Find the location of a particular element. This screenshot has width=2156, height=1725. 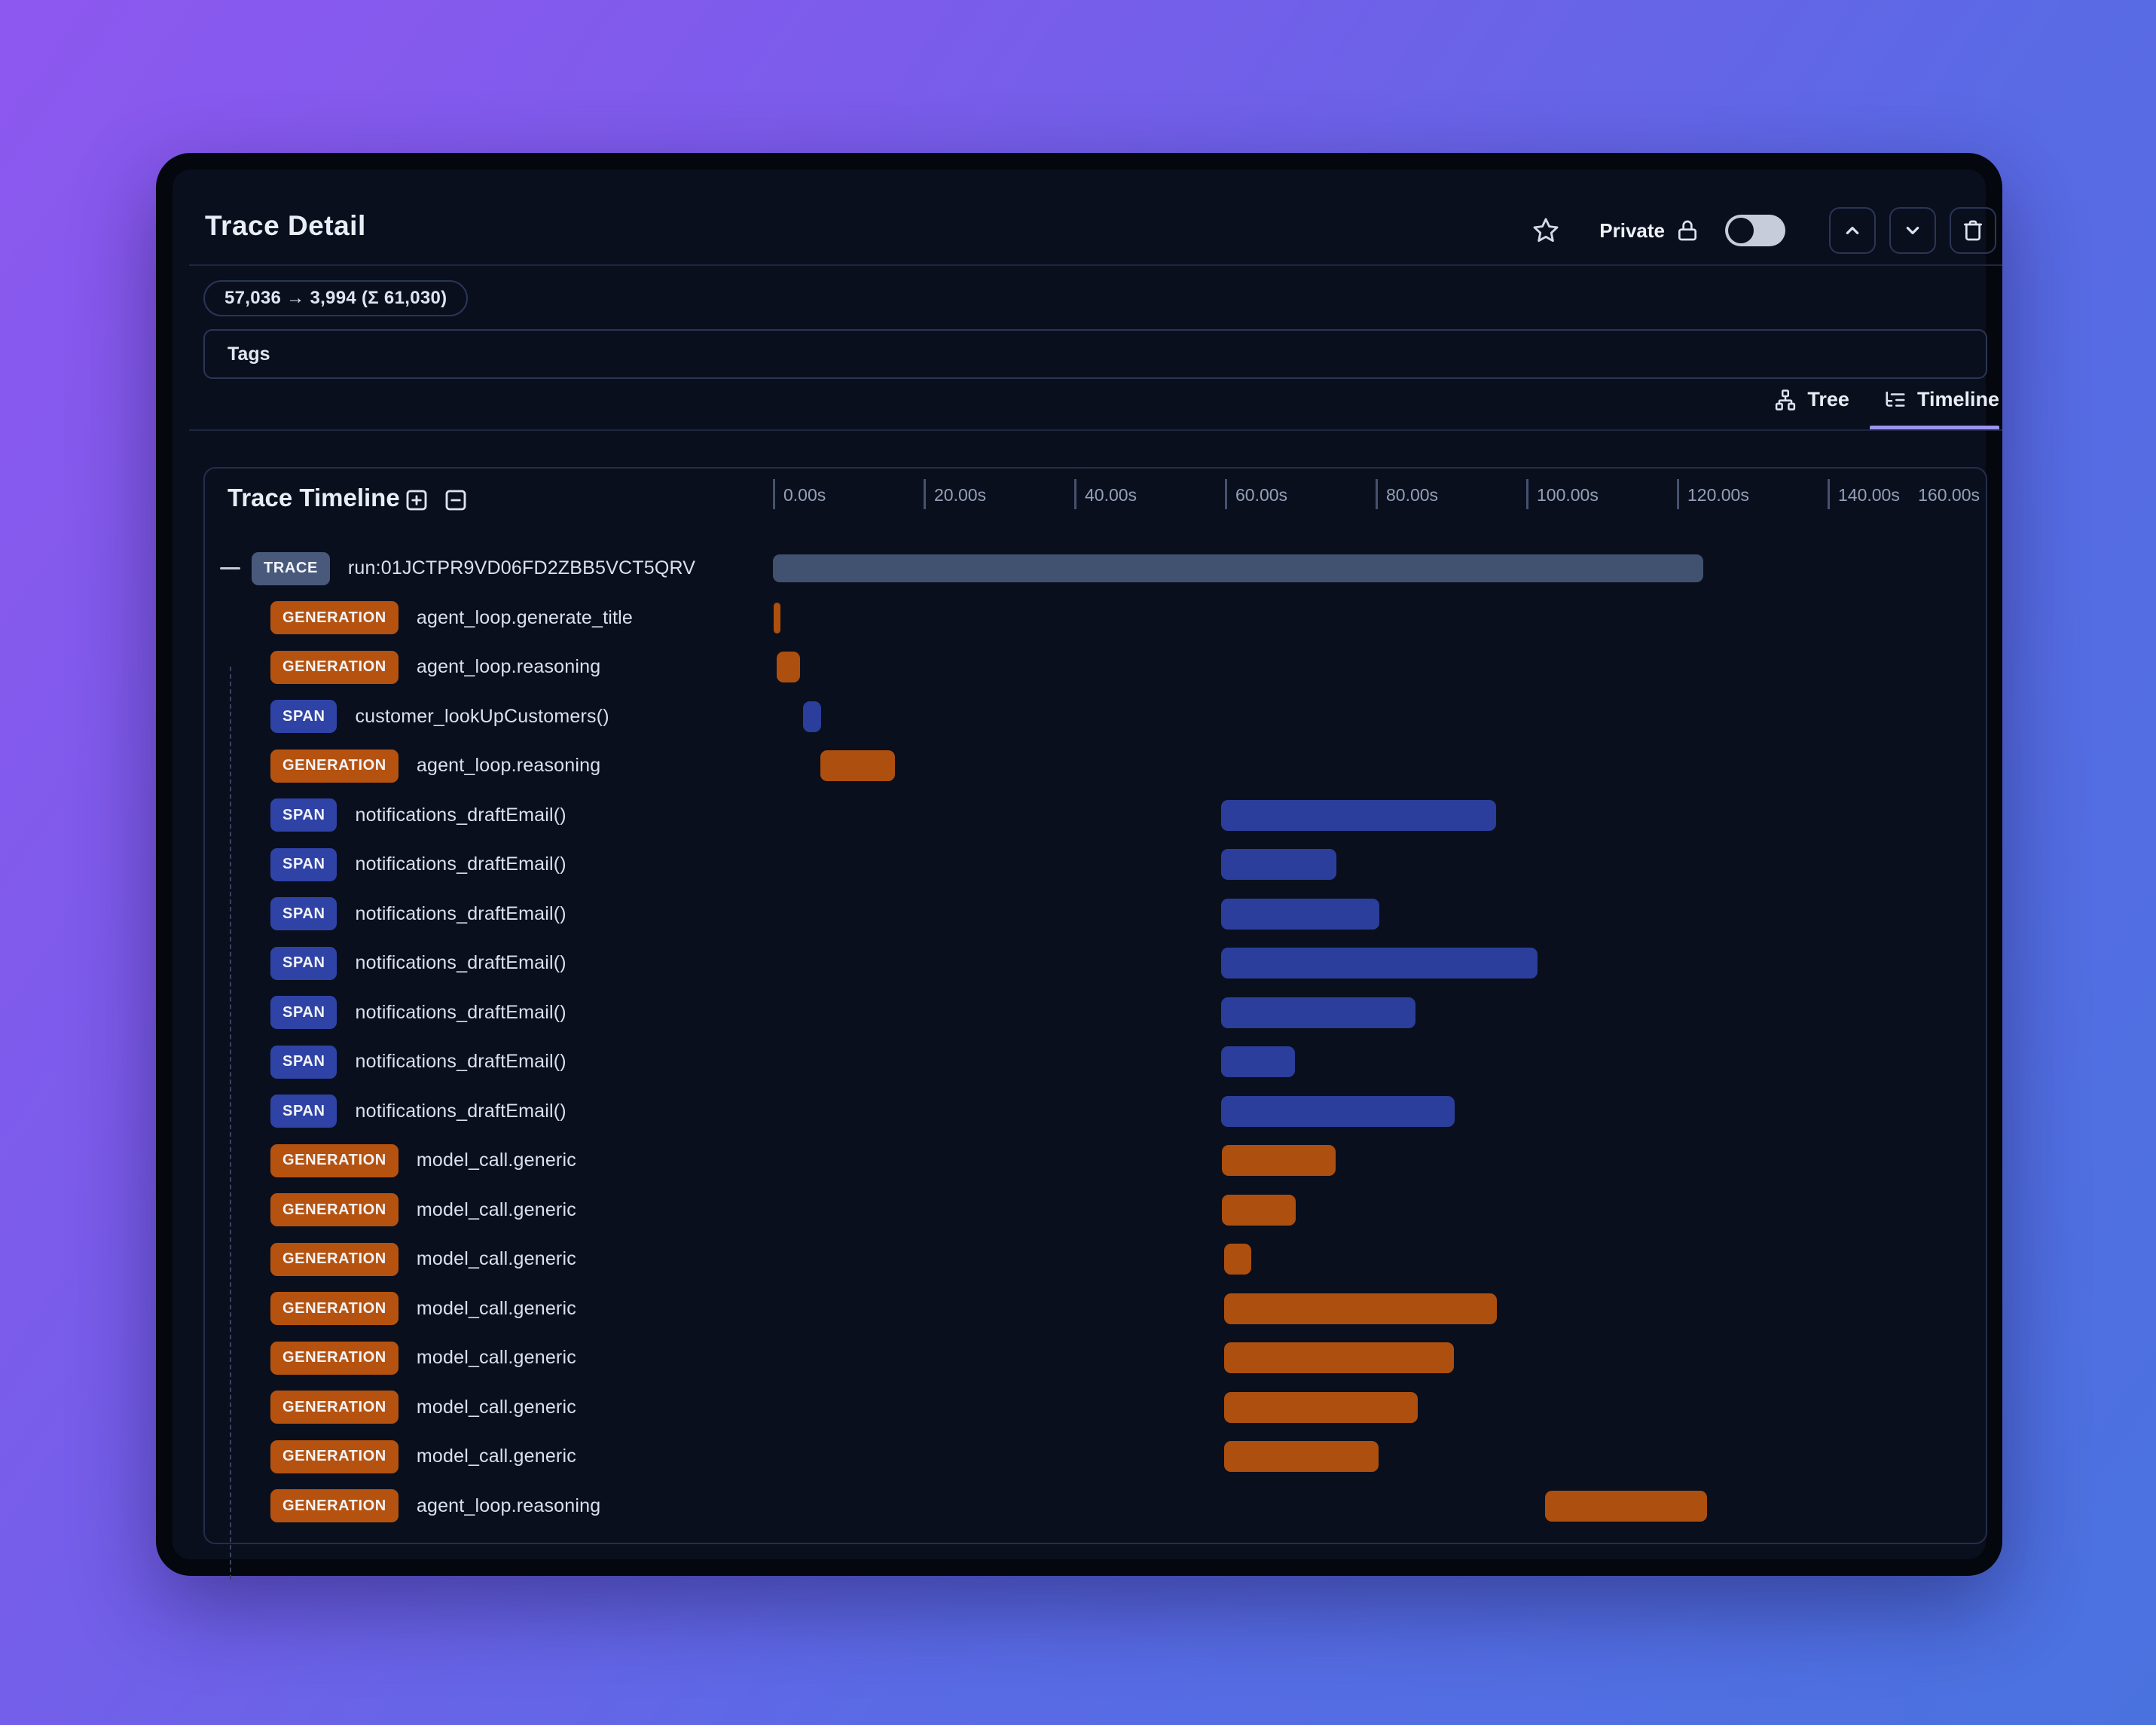

tab-timeline-label: Timeline is located at coordinates (1957, 400).